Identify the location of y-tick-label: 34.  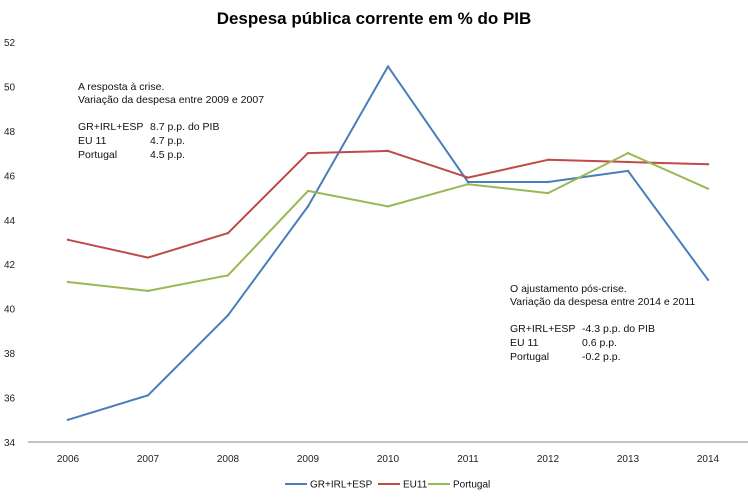
(10, 443).